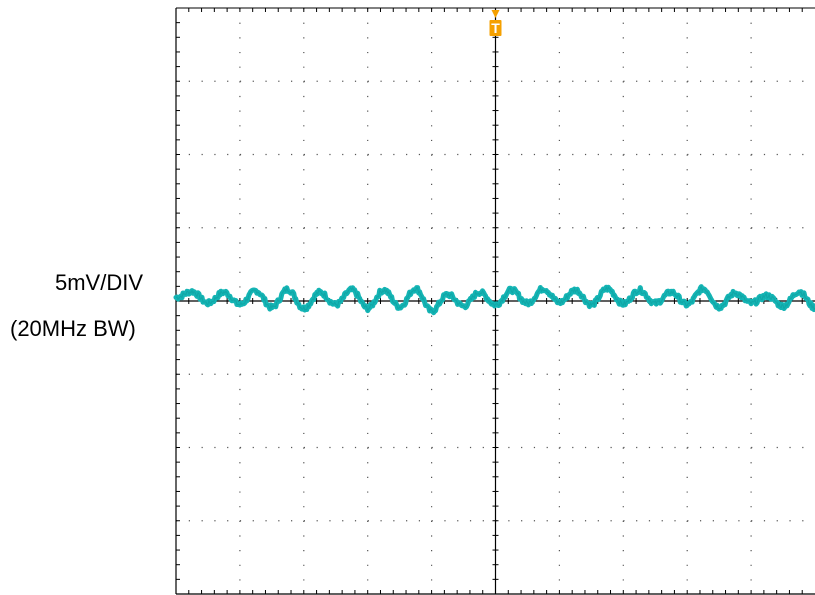 Image resolution: width=815 pixels, height=595 pixels. I want to click on waveform-trace-core, so click(495, 299).